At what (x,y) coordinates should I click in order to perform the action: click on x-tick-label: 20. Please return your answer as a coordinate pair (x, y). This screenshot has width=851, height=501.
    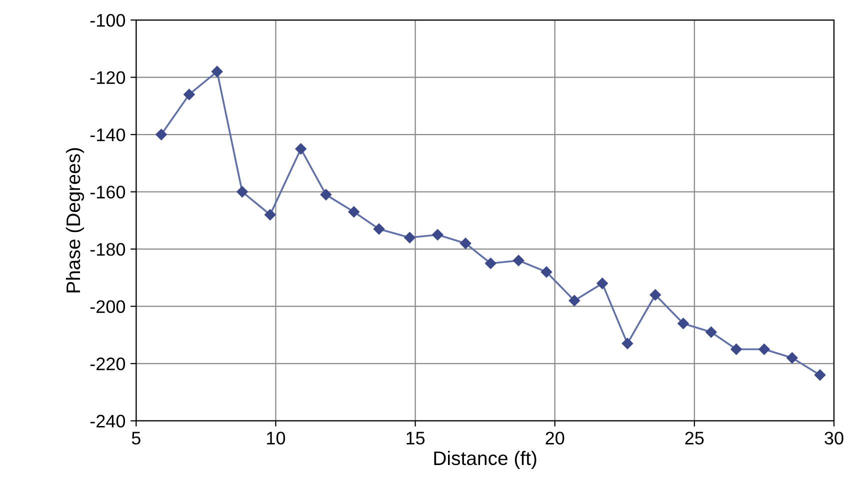
    Looking at the image, I should click on (555, 438).